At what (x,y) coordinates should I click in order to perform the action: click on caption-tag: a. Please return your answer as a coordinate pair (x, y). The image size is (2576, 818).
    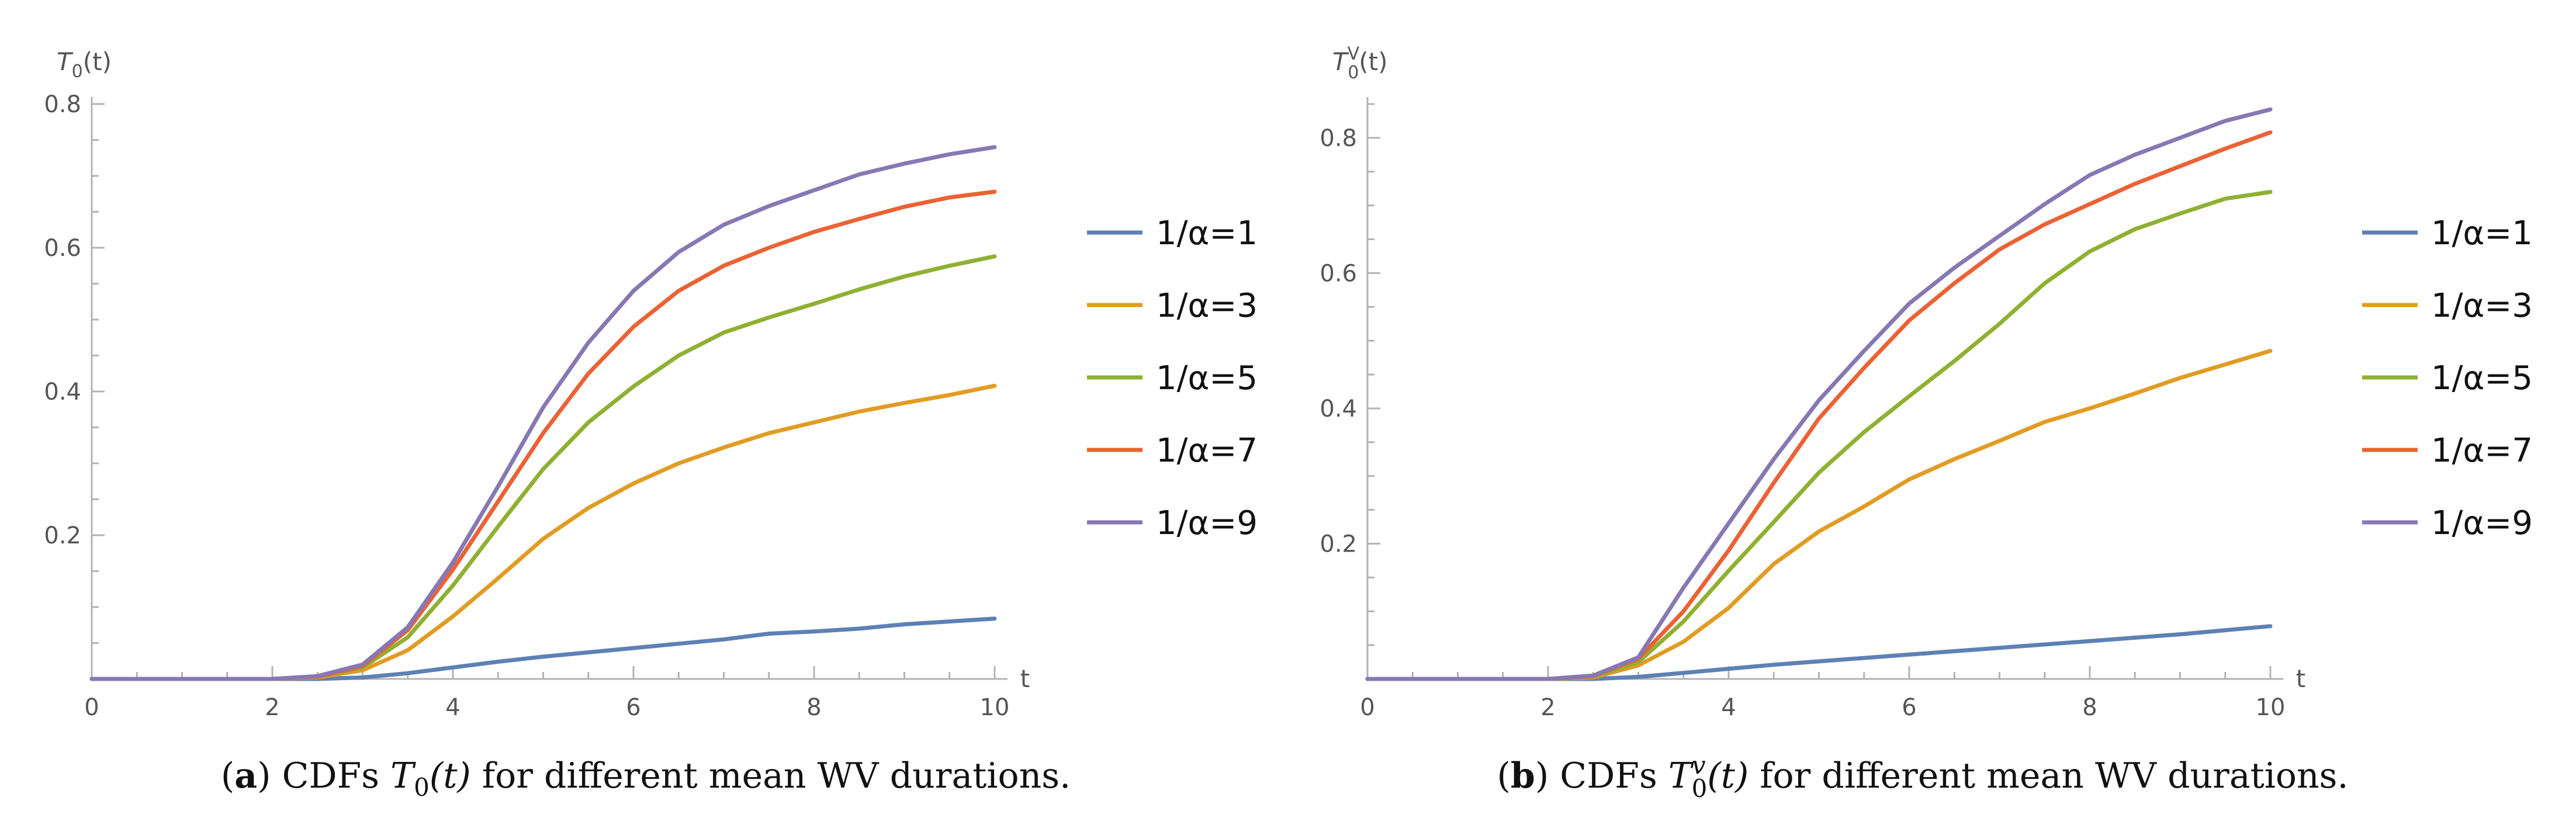
    Looking at the image, I should click on (246, 775).